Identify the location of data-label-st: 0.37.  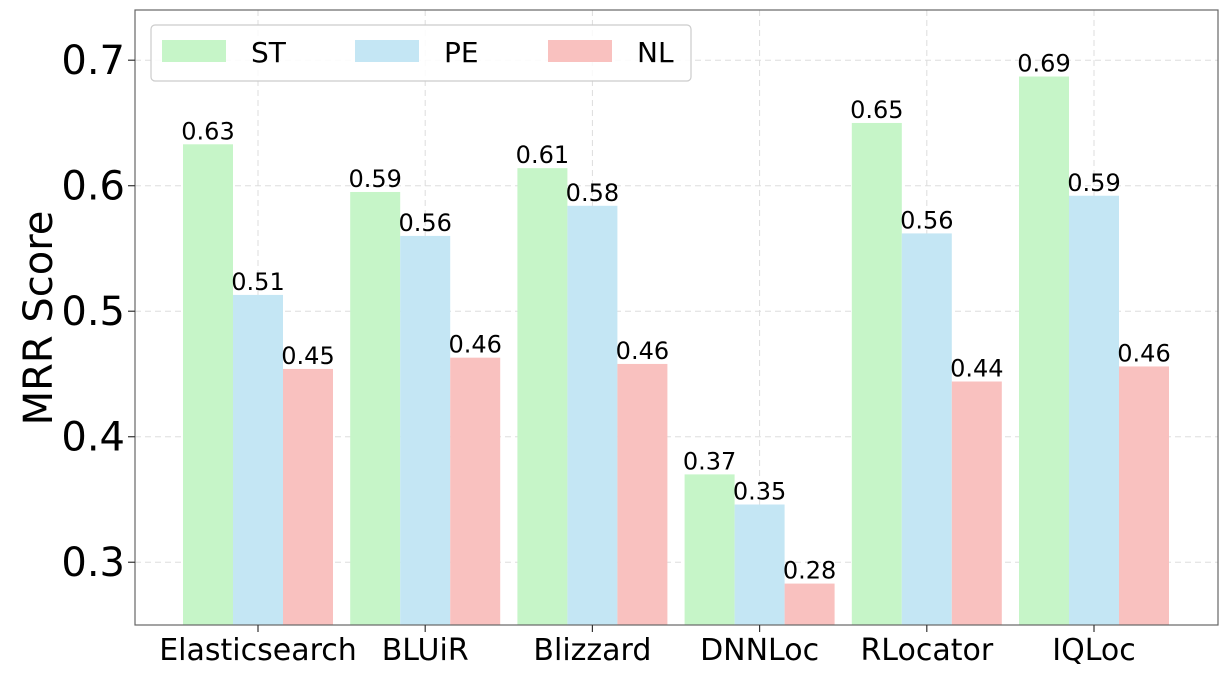
(709, 461).